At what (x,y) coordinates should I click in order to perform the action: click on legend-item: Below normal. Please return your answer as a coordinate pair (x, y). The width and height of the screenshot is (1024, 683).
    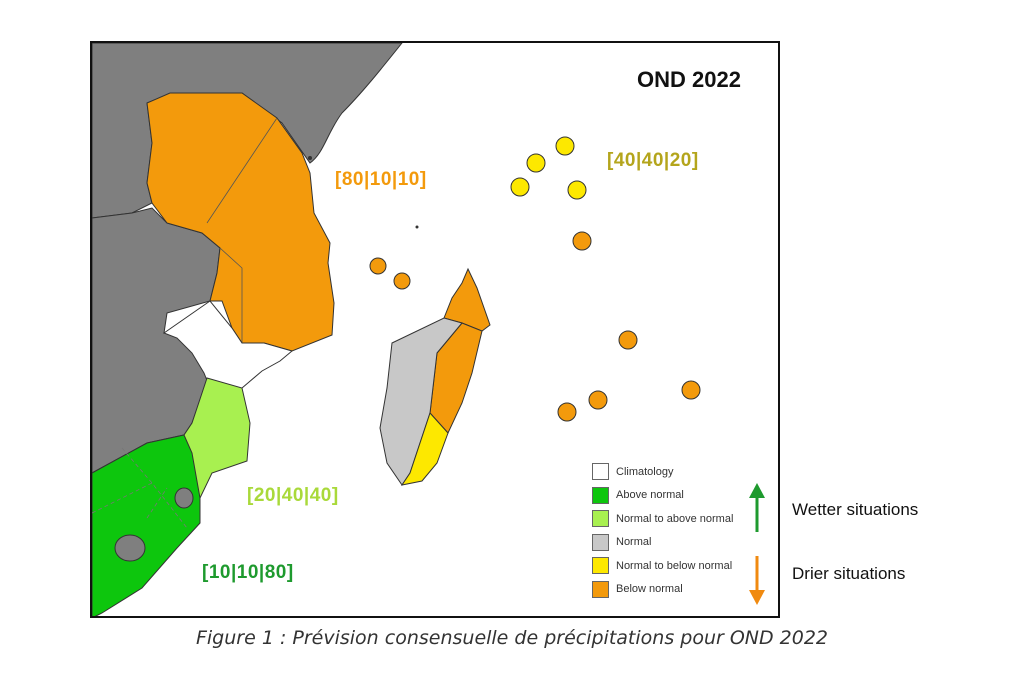
    Looking at the image, I should click on (662, 590).